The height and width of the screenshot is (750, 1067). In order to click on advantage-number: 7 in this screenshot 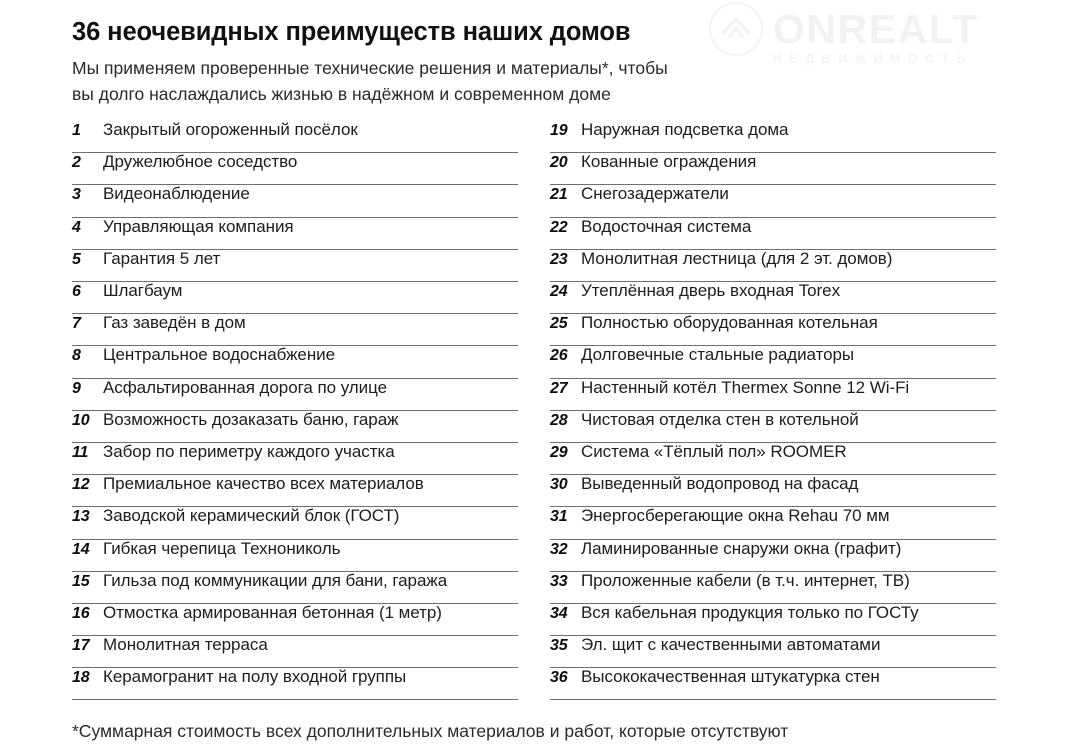, I will do `click(76, 324)`.